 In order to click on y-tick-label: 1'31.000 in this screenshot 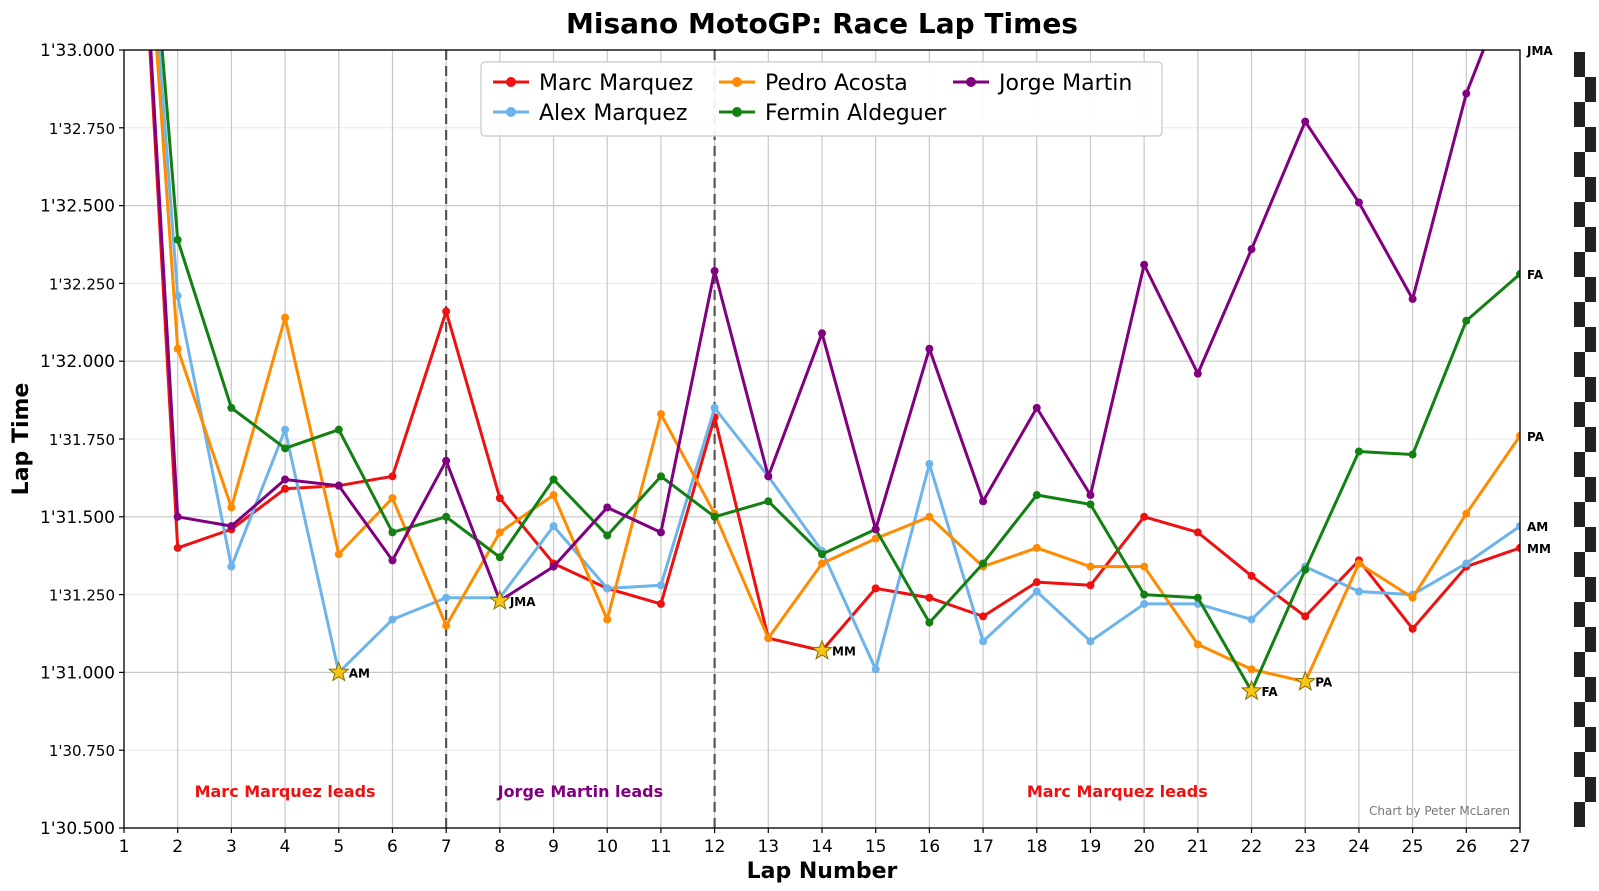, I will do `click(77, 673)`.